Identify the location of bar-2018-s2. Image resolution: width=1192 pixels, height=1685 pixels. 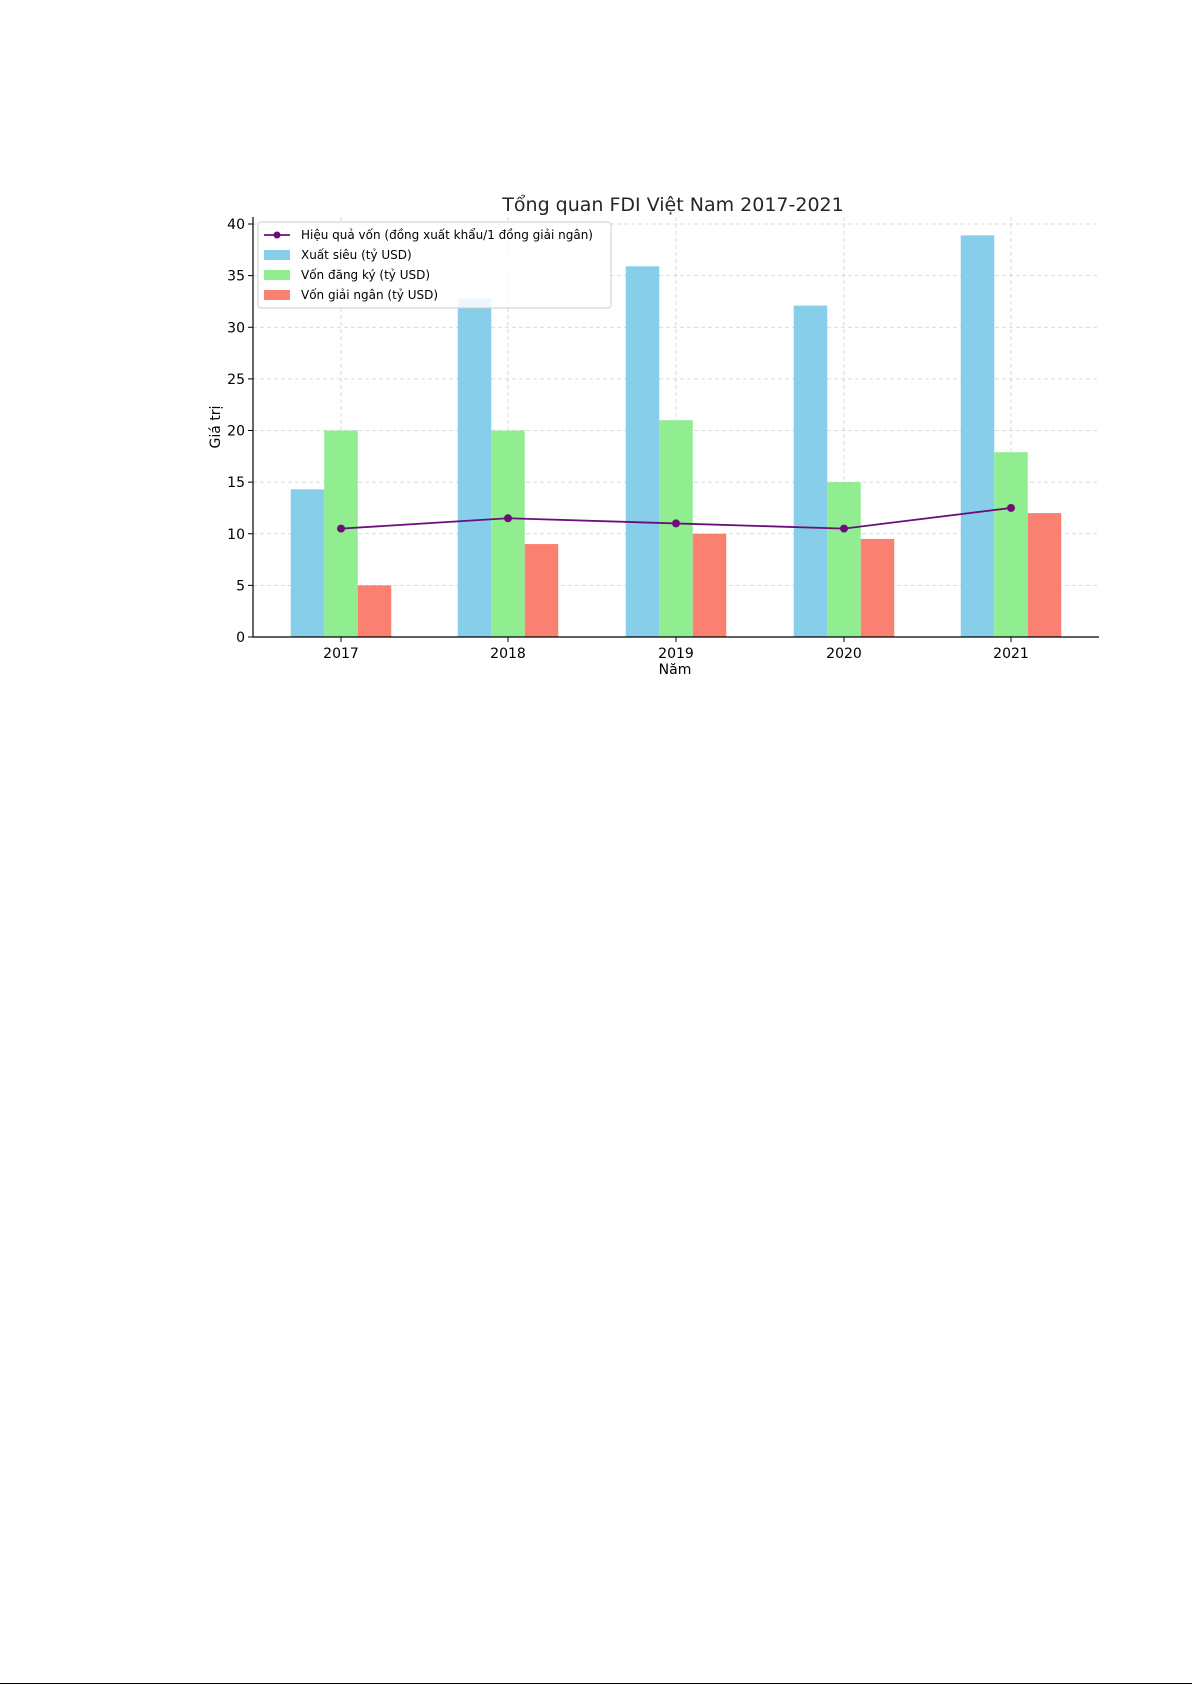
(541, 590).